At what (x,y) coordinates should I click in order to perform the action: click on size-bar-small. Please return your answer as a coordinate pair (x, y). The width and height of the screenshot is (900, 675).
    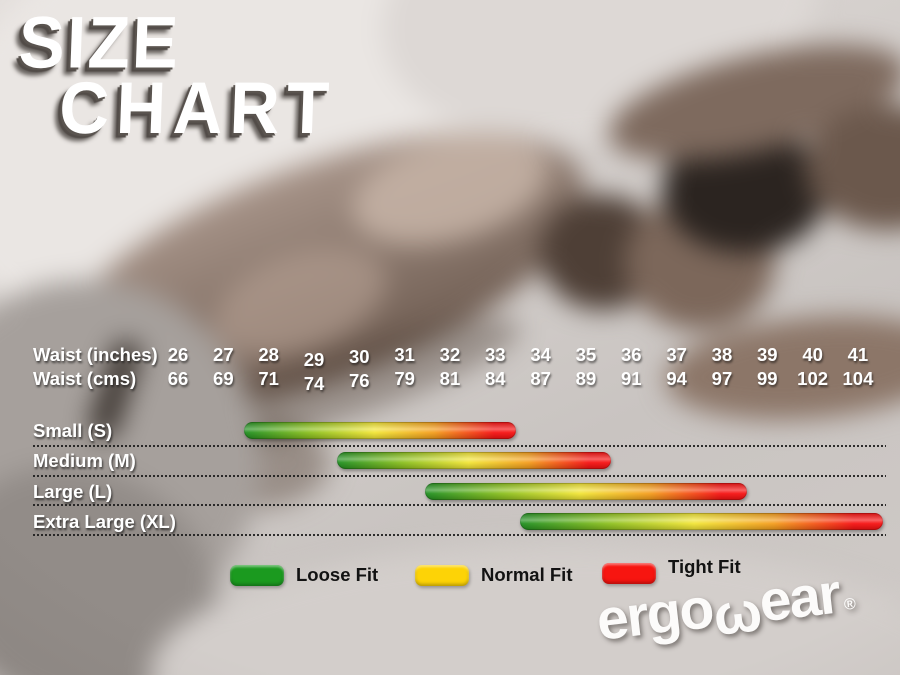
    Looking at the image, I should click on (379, 430).